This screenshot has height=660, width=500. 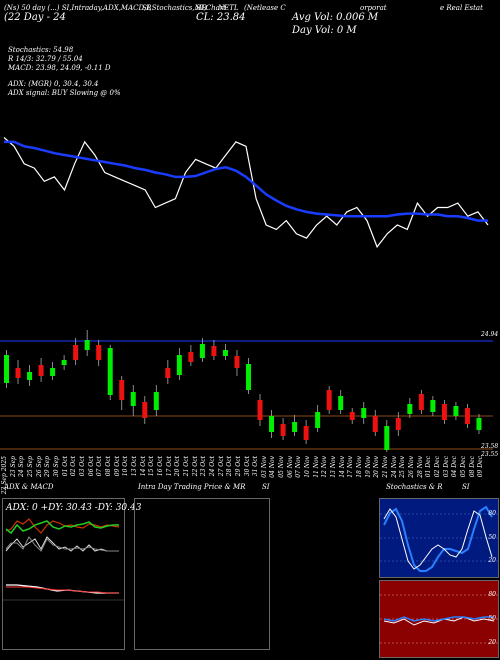 I want to click on date-label: 13 Nov, so click(x=334, y=467).